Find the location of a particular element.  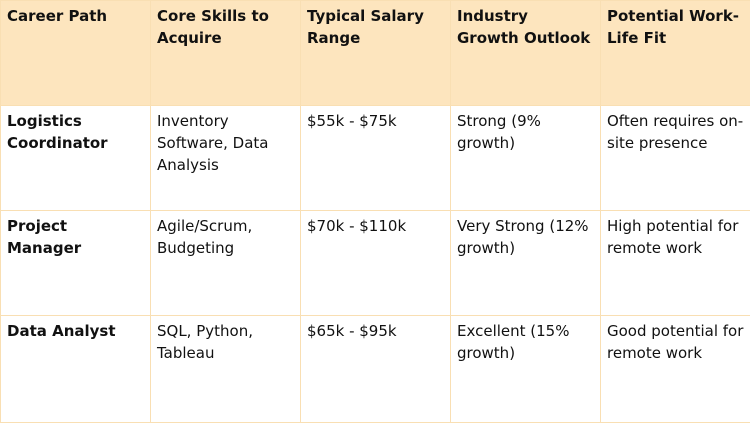

cell-core-skills: Agile/Scrum, Budgeting is located at coordinates (226, 263).